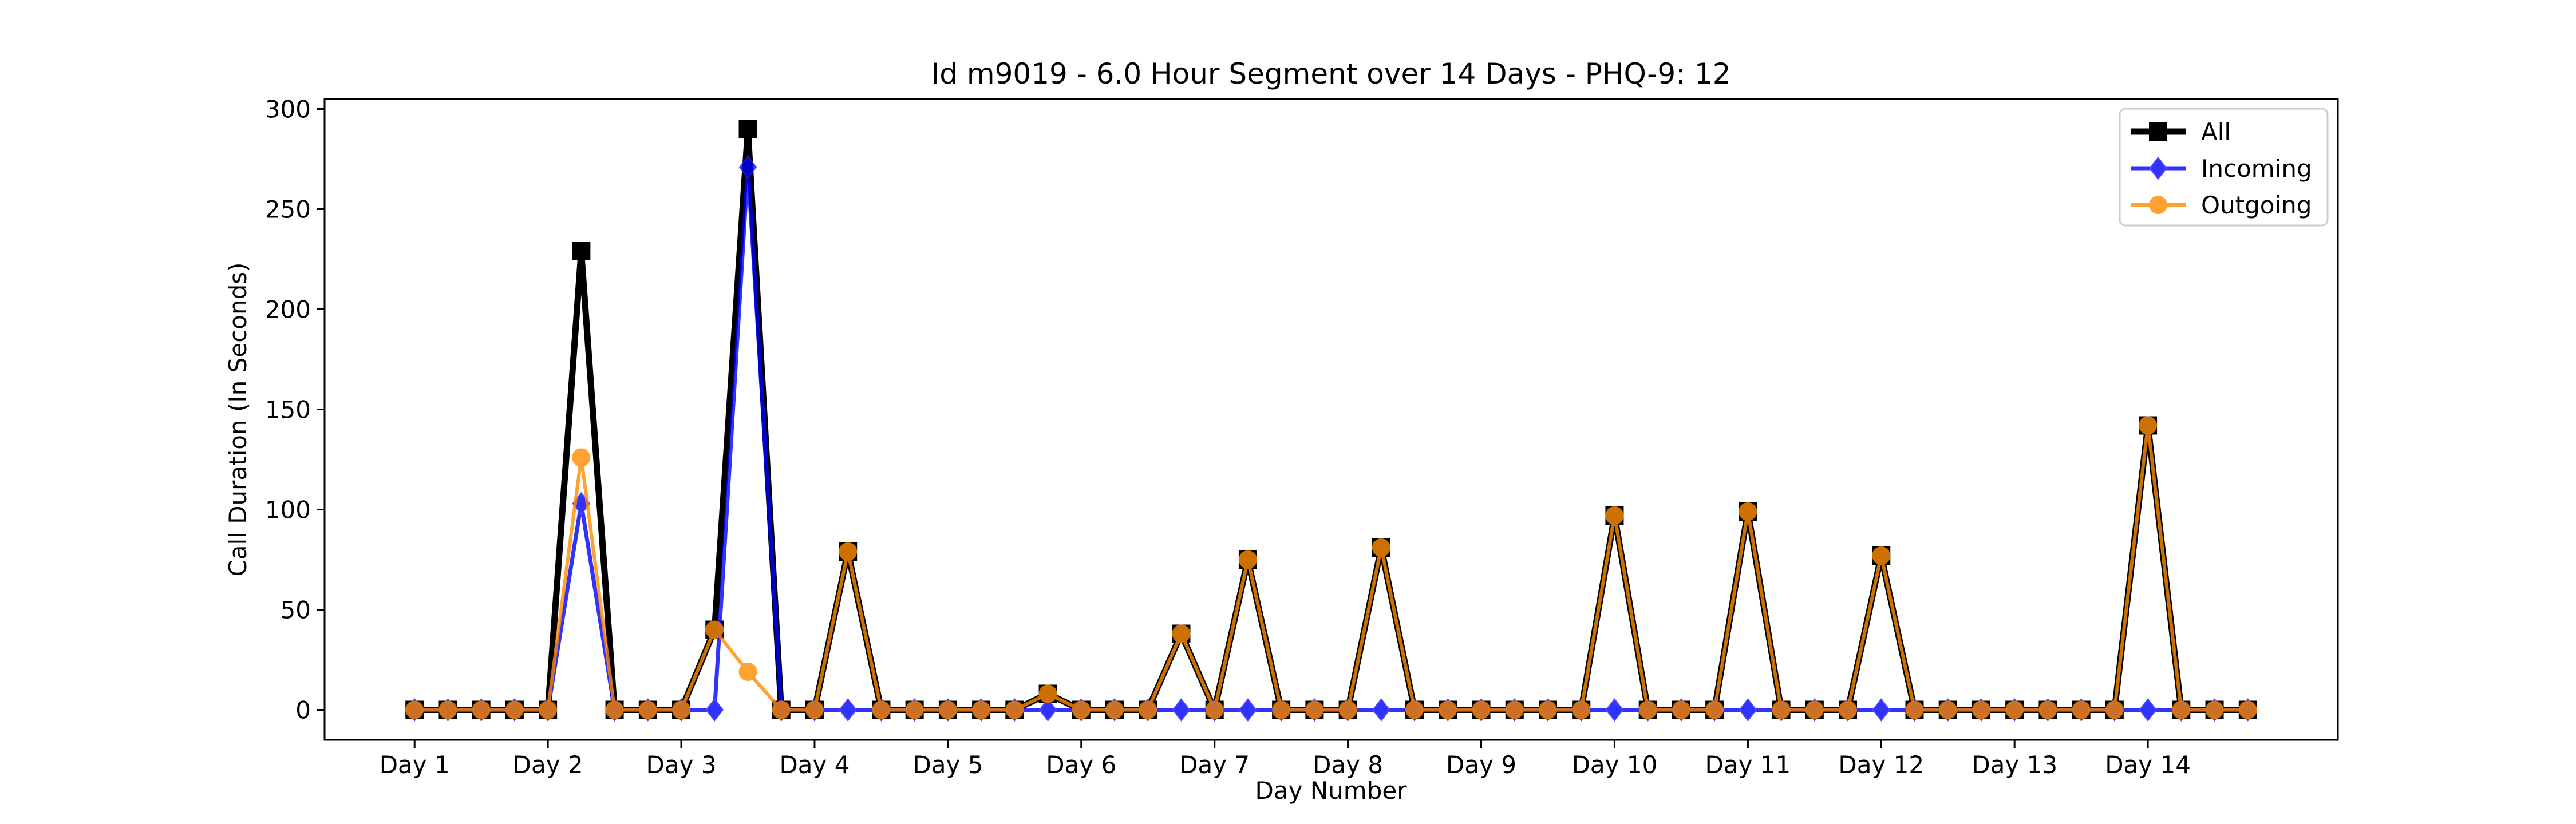 The height and width of the screenshot is (824, 2576). I want to click on x-tick-label: Day 3, so click(681, 765).